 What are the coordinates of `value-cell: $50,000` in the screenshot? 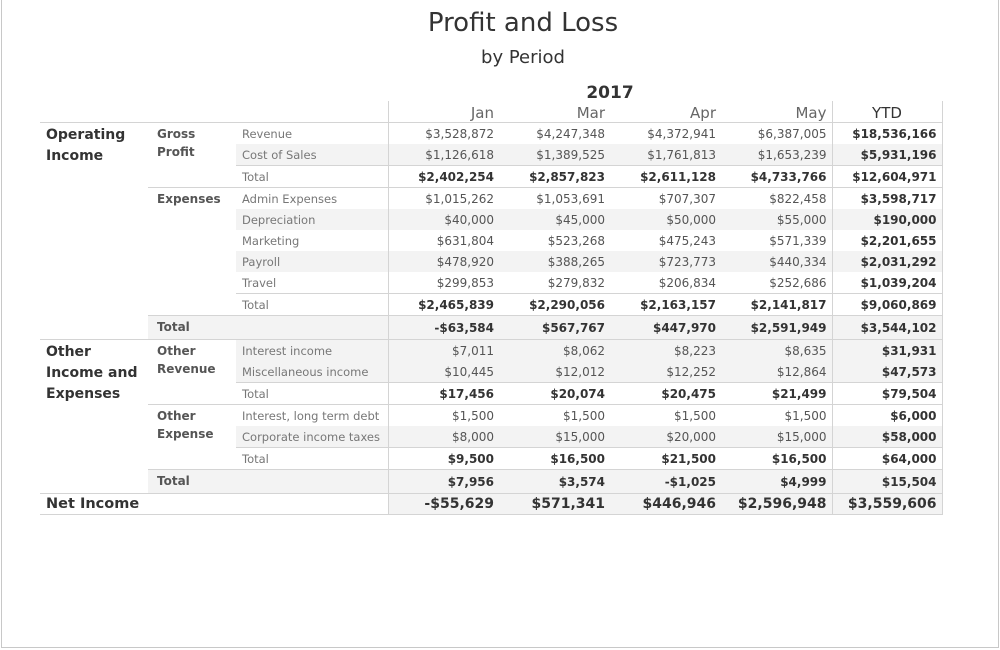 It's located at (665, 219).